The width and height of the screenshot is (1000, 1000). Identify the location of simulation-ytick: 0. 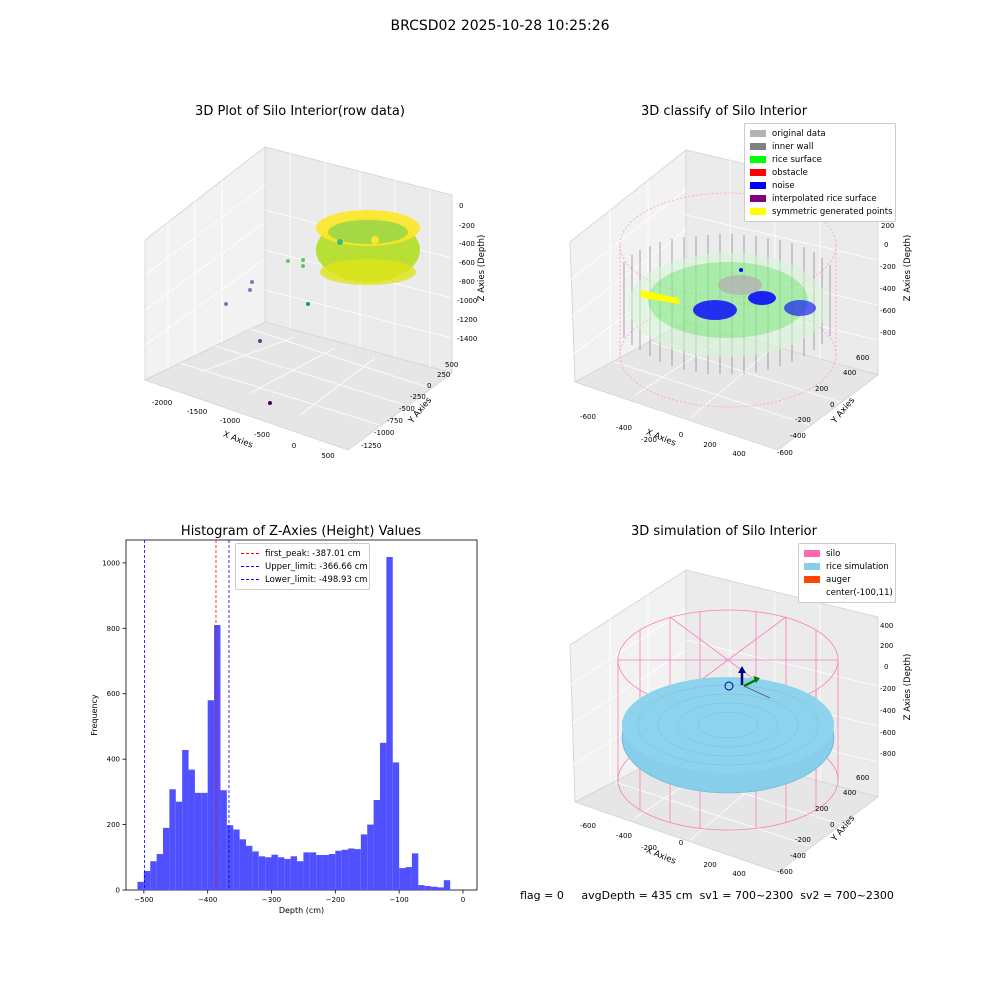
(832, 825).